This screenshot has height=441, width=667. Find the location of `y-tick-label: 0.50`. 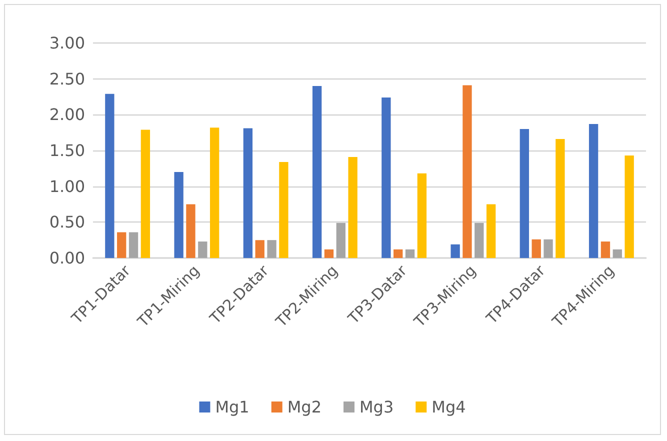

y-tick-label: 0.50 is located at coordinates (67, 222).